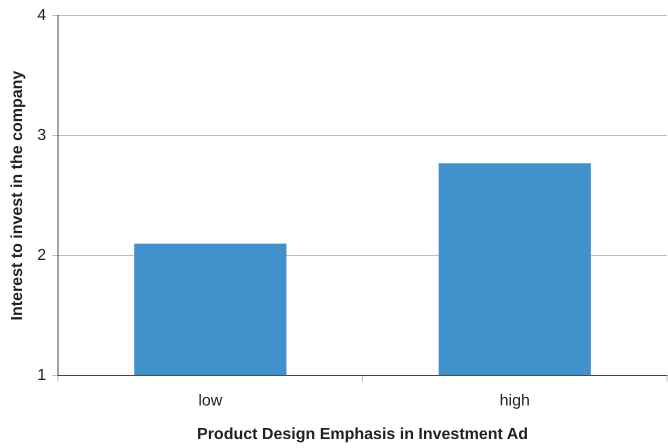 The height and width of the screenshot is (448, 668). What do you see at coordinates (41, 375) in the screenshot?
I see `y-tick-label: 1` at bounding box center [41, 375].